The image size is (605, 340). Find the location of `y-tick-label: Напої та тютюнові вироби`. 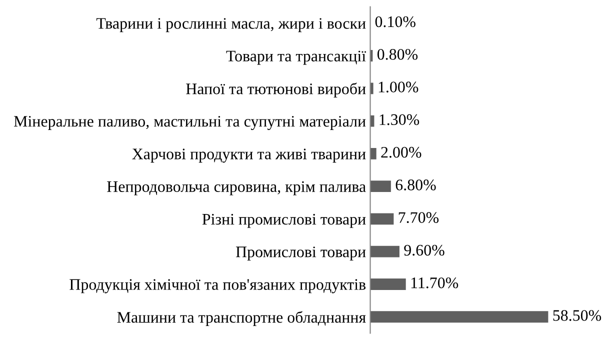

y-tick-label: Напої та тютюнові вироби is located at coordinates (276, 90).